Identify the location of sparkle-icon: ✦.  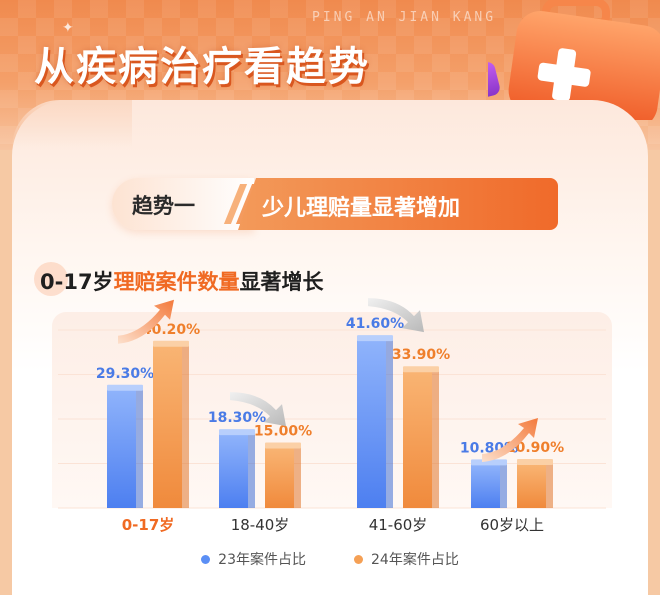
(68, 28).